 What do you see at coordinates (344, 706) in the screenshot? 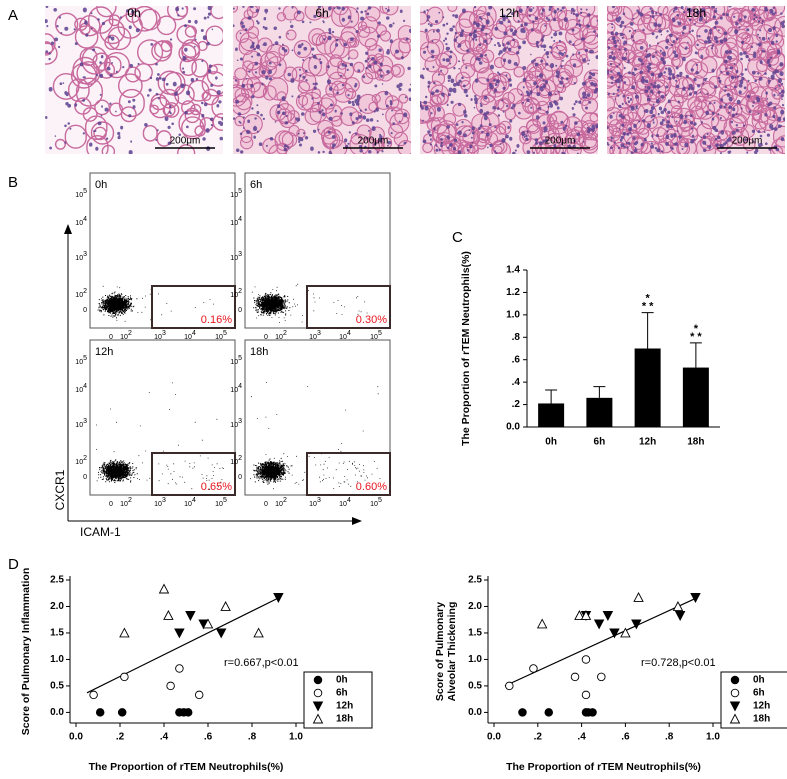
I see `legend-label: 12h` at bounding box center [344, 706].